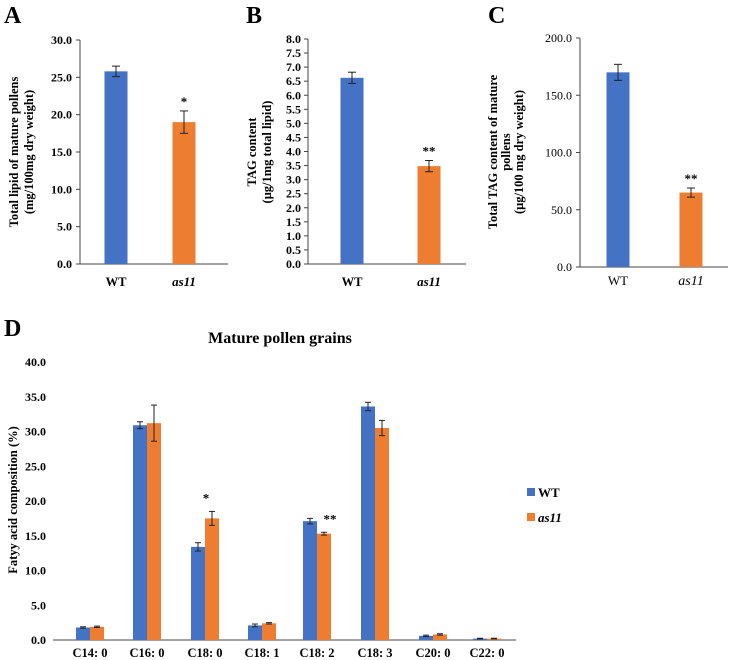  What do you see at coordinates (368, 523) in the screenshot?
I see `bar-wt-c183` at bounding box center [368, 523].